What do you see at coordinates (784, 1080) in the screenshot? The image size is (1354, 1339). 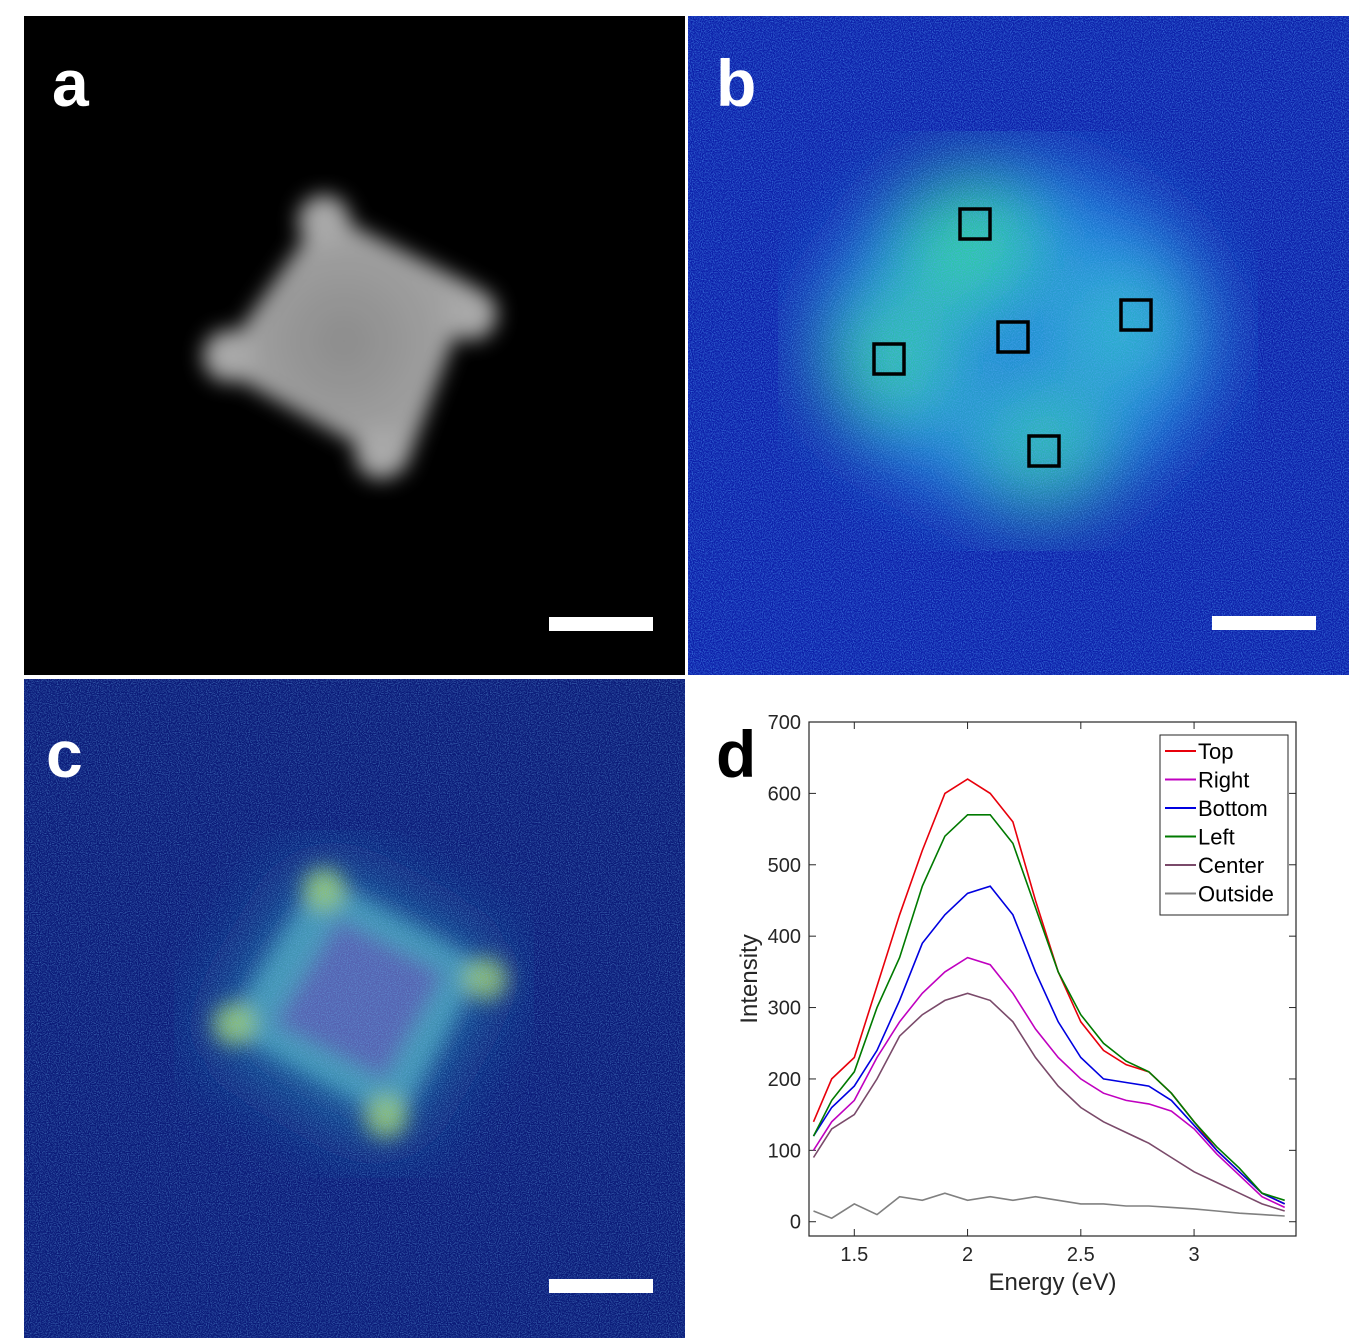 I see `y-tick-label: 200` at bounding box center [784, 1080].